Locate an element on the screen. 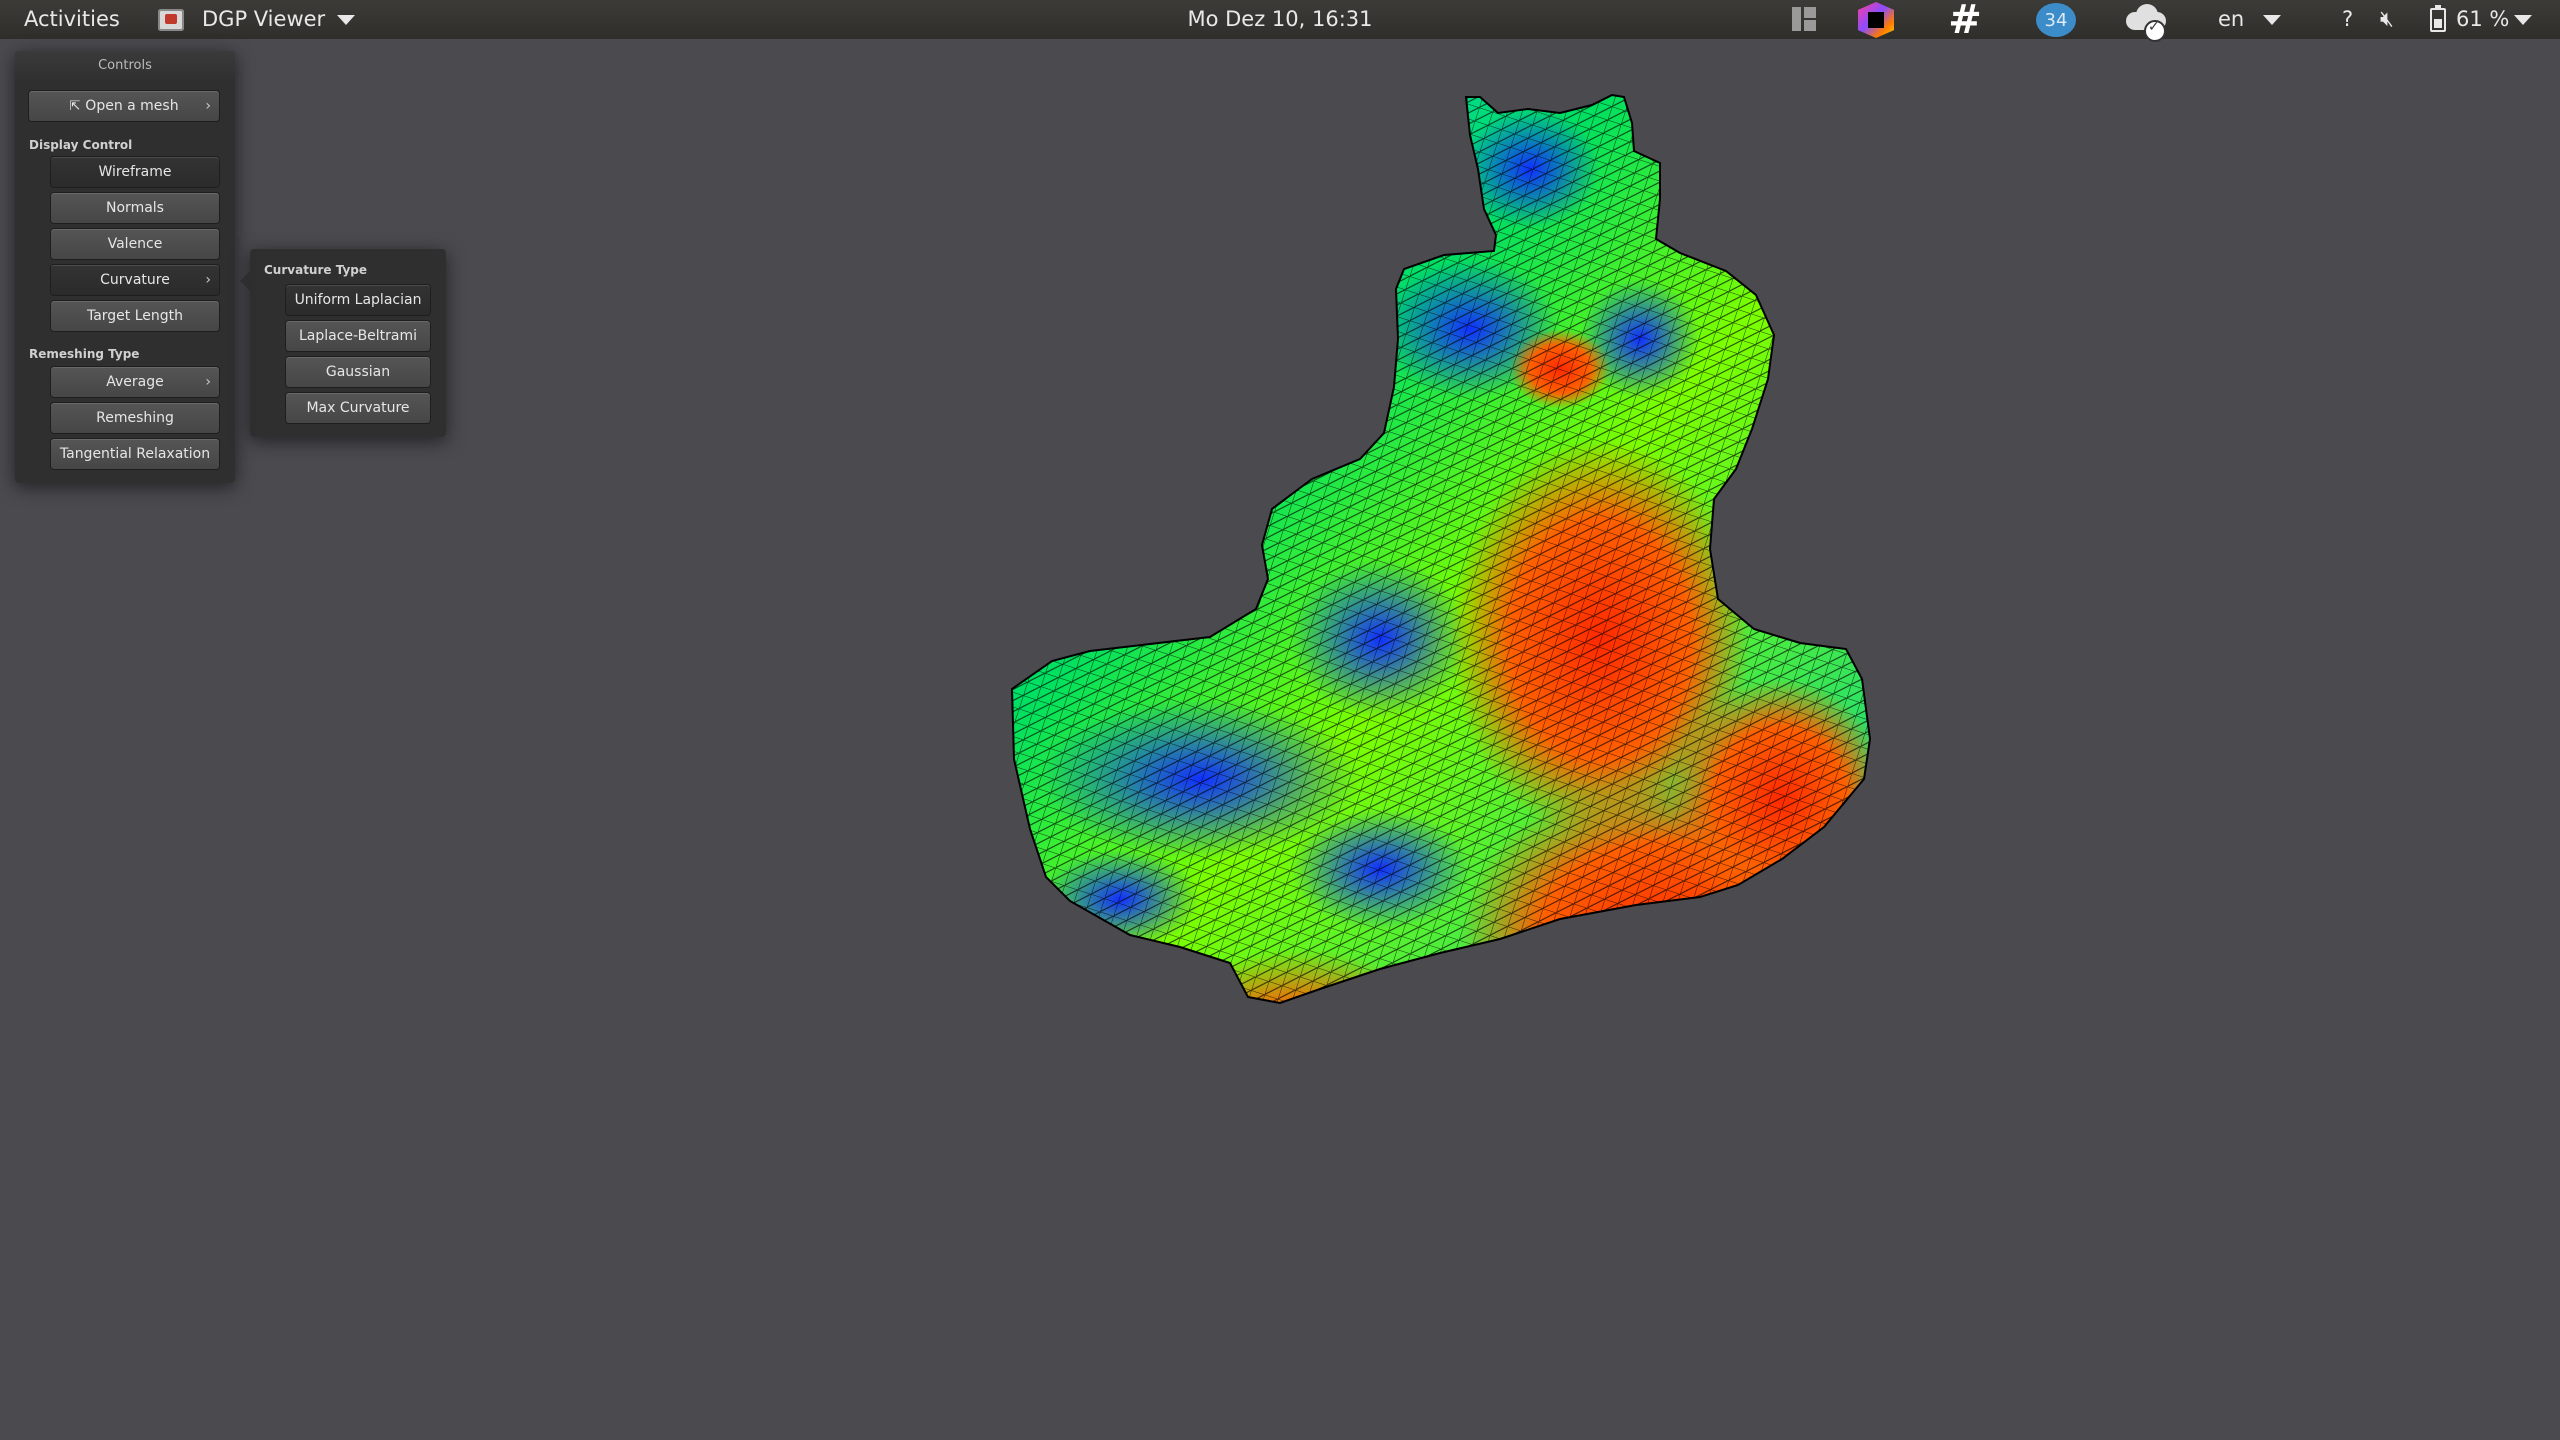 The height and width of the screenshot is (1440, 2560). curvature-button: Curvature › is located at coordinates (135, 280).